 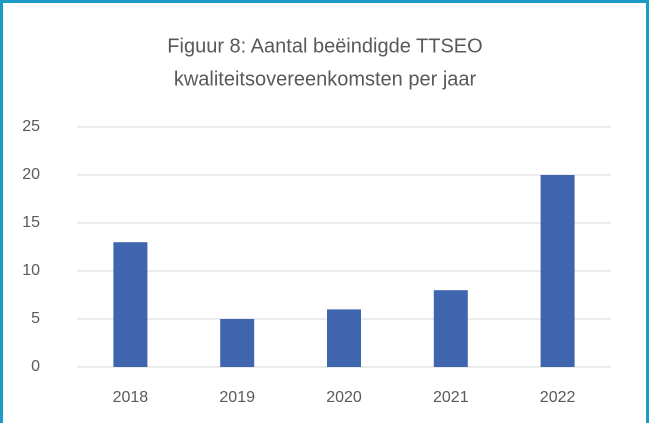 What do you see at coordinates (237, 397) in the screenshot?
I see `x-tick-label: 2019` at bounding box center [237, 397].